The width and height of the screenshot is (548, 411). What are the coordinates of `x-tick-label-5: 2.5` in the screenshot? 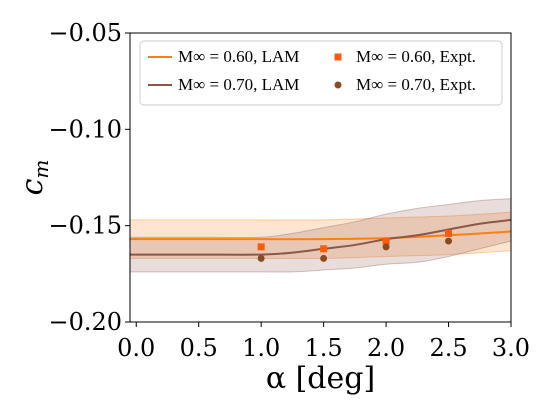 It's located at (448, 348).